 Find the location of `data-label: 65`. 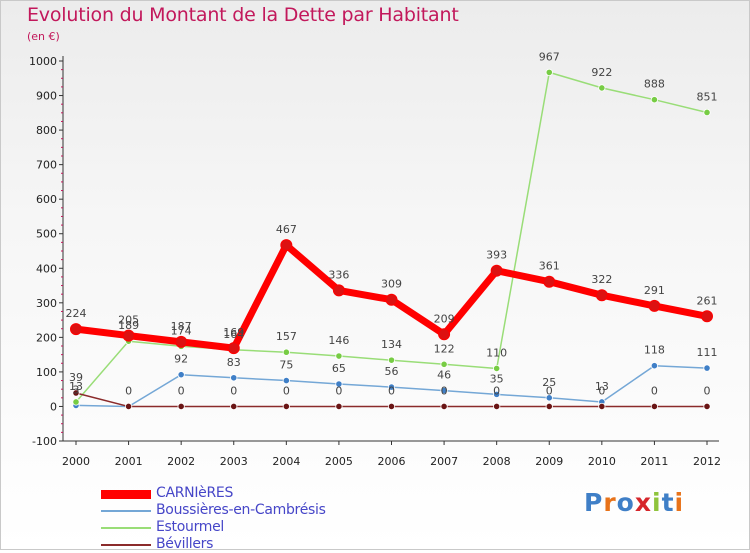

data-label: 65 is located at coordinates (339, 368).